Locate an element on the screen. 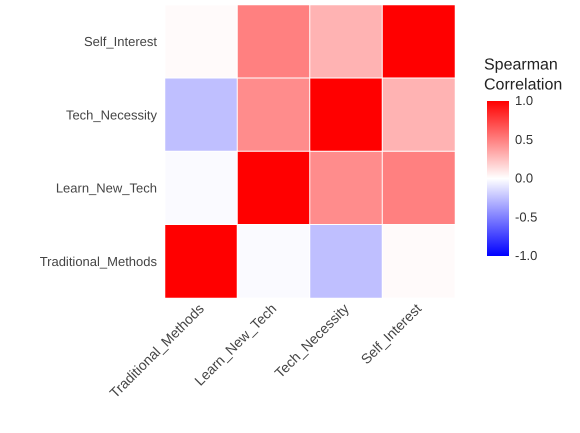  y-tick-label: Traditional_Methods is located at coordinates (99, 261).